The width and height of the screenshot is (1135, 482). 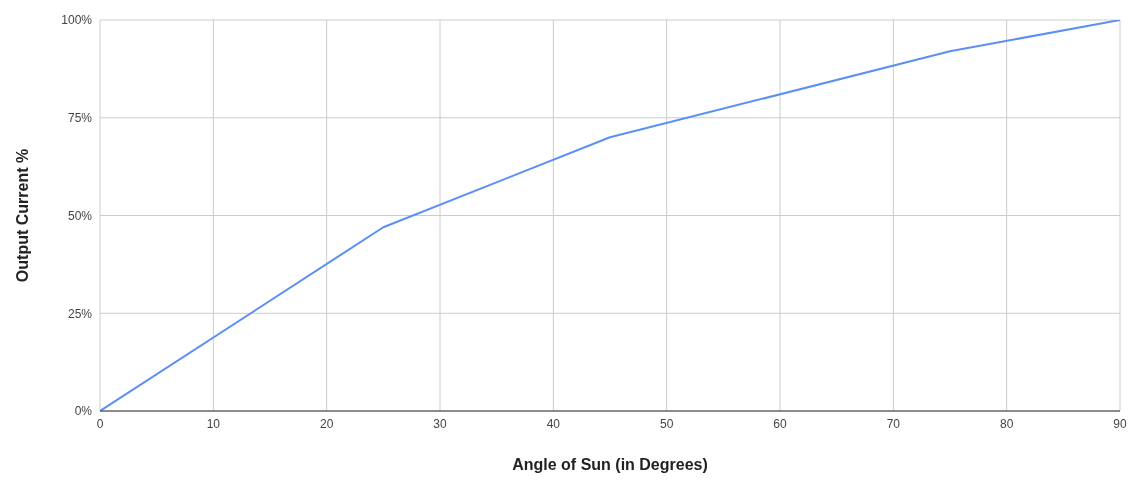 I want to click on x-tick-label: 90, so click(x=1120, y=423).